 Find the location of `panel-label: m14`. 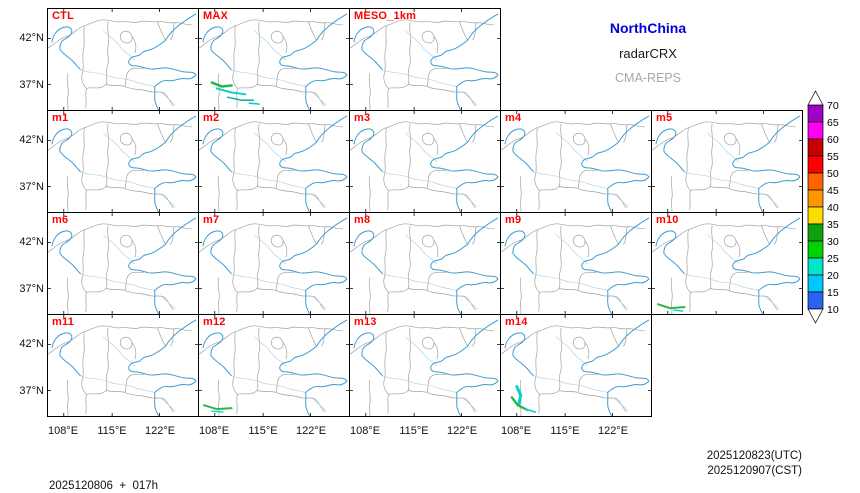

panel-label: m14 is located at coordinates (516, 322).